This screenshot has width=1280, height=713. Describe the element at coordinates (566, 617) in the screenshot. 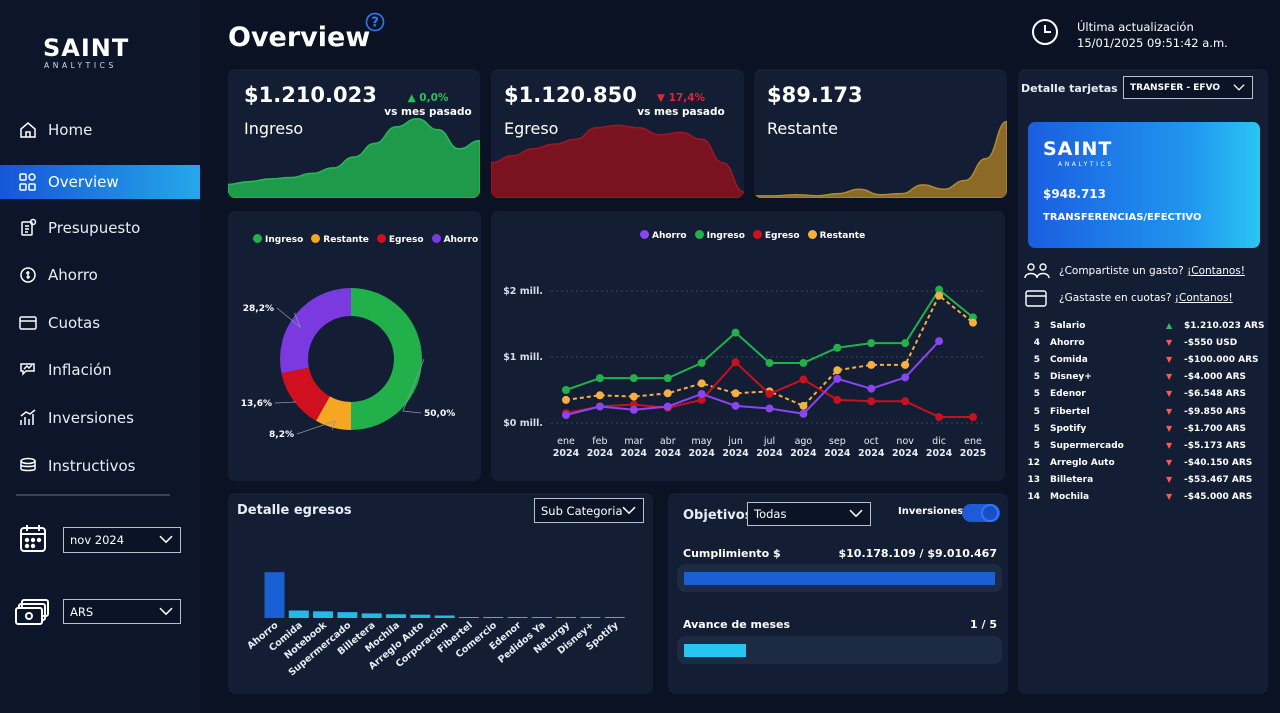

I see `bar-naturgy` at that location.